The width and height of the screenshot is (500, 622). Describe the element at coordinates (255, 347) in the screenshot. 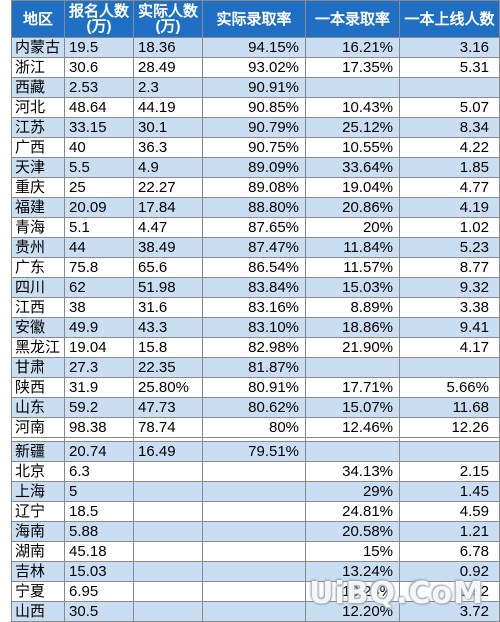

I see `table-row: 黑龙江 19.04 15.8 82.98% 21.90% 4.17` at that location.